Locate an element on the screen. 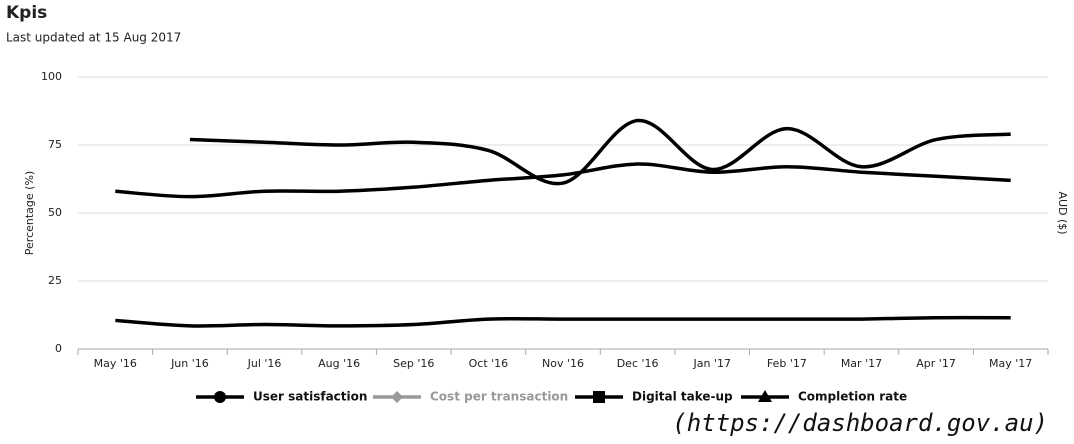  x-tick-label: Nov '16 is located at coordinates (563, 363).